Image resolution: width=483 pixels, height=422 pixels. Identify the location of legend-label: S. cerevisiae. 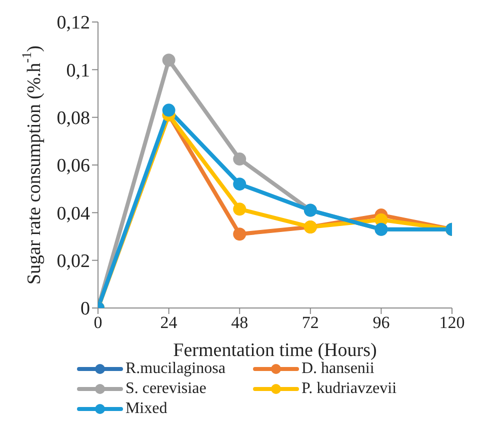
(165, 389).